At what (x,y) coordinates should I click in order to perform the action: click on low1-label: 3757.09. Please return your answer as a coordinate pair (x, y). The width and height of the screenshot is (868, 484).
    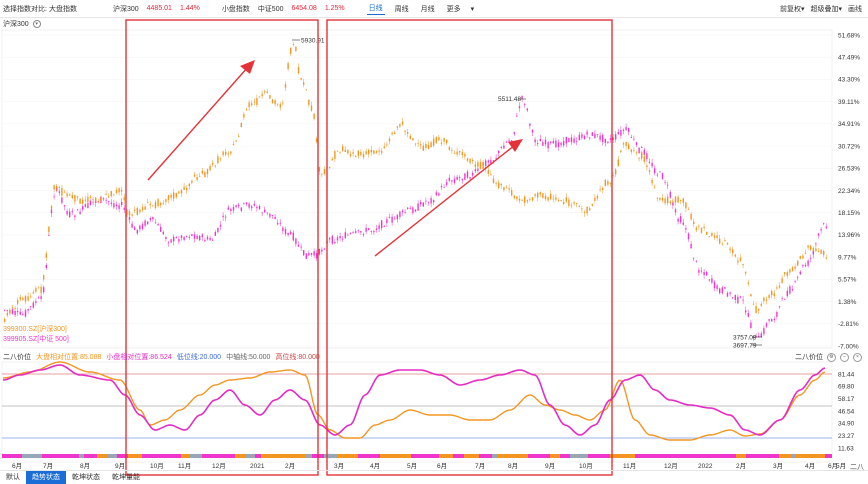
    Looking at the image, I should click on (745, 338).